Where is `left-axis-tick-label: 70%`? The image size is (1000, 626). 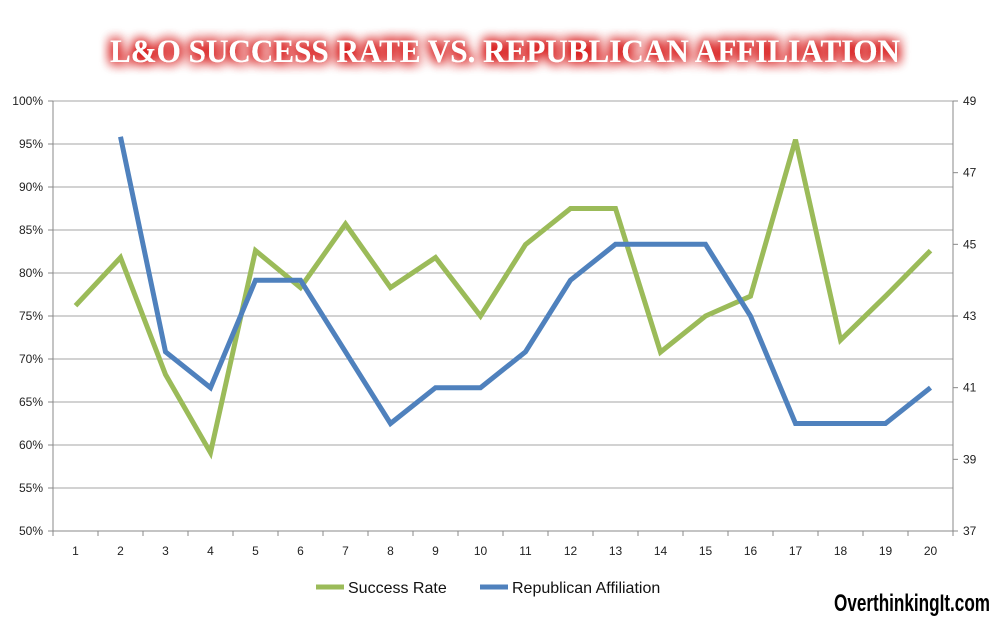
left-axis-tick-label: 70% is located at coordinates (31, 359).